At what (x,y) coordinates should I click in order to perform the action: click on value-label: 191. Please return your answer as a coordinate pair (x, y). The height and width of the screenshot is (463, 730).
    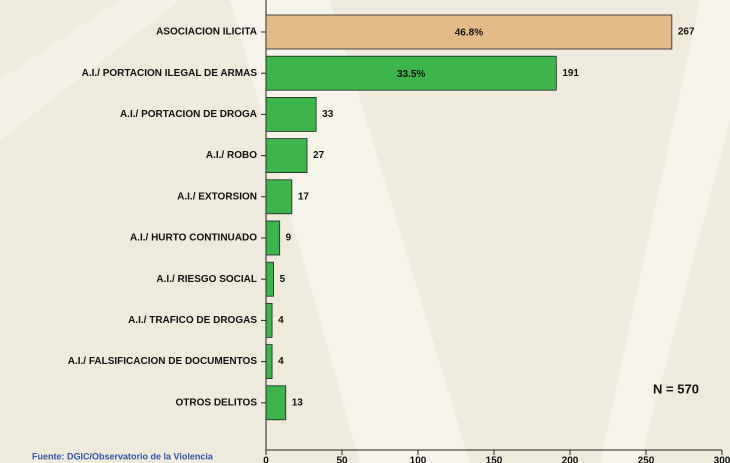
    Looking at the image, I should click on (570, 73).